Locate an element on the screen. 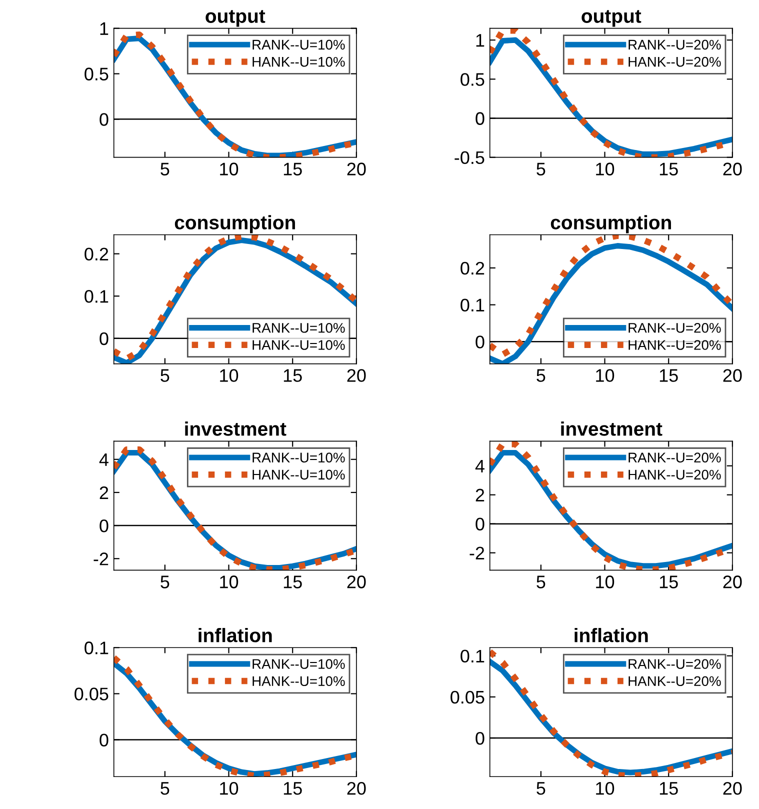 The image size is (759, 809). y-tick-label: -0.5 is located at coordinates (469, 157).